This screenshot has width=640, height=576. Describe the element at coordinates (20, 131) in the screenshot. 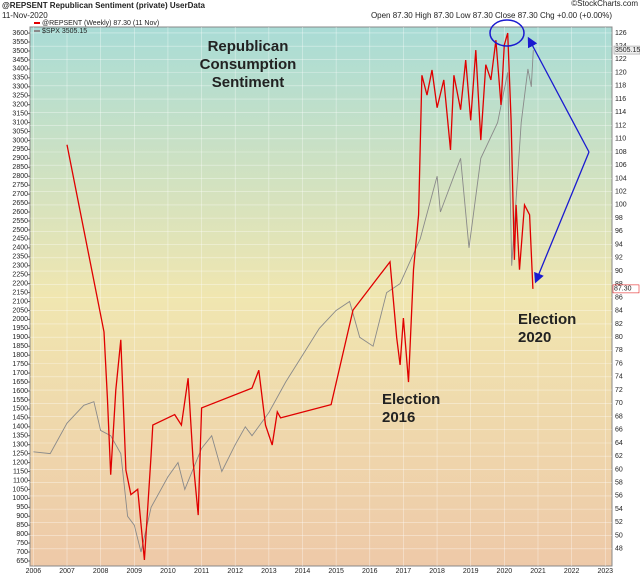

I see `y-tick-label: 3050` at that location.